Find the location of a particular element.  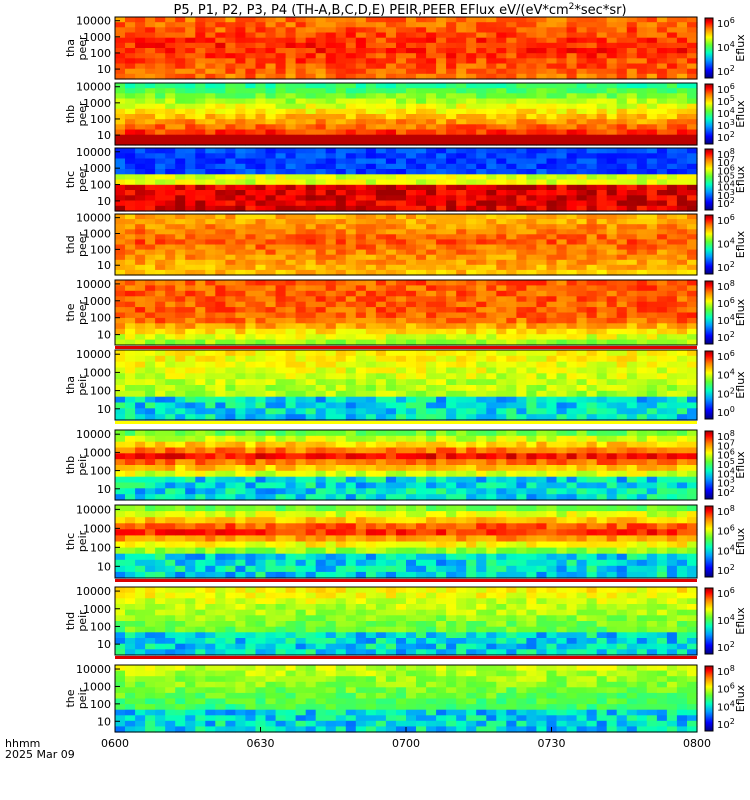

panel-species-label: peir is located at coordinates (82, 385).